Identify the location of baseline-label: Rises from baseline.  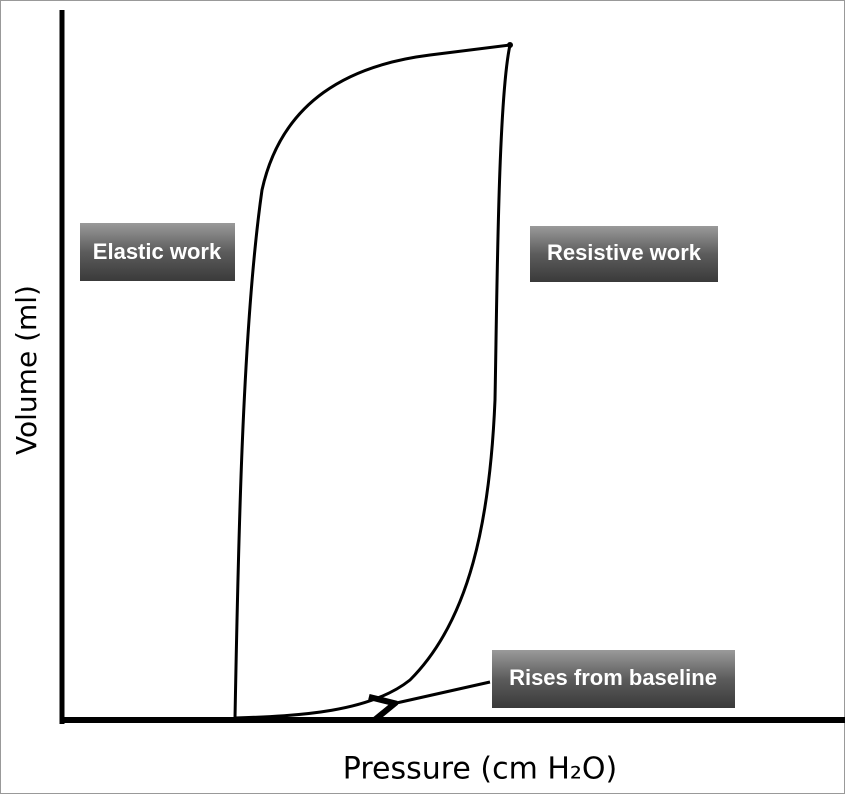
(613, 677).